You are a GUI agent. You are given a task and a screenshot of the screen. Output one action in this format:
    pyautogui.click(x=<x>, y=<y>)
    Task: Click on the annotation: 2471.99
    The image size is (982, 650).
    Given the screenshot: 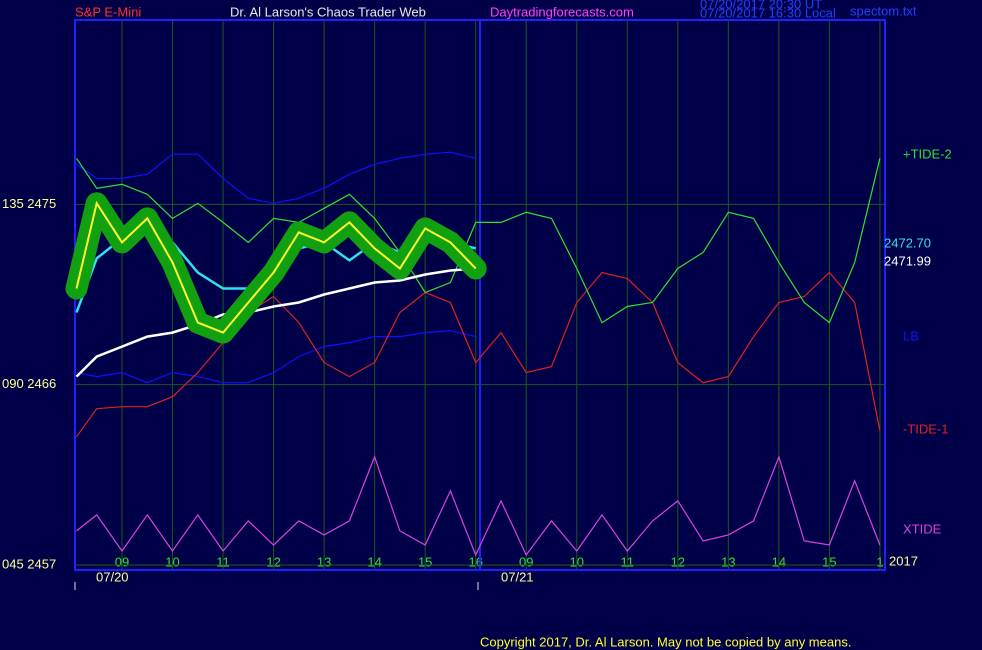 What is the action you would take?
    pyautogui.click(x=907, y=260)
    